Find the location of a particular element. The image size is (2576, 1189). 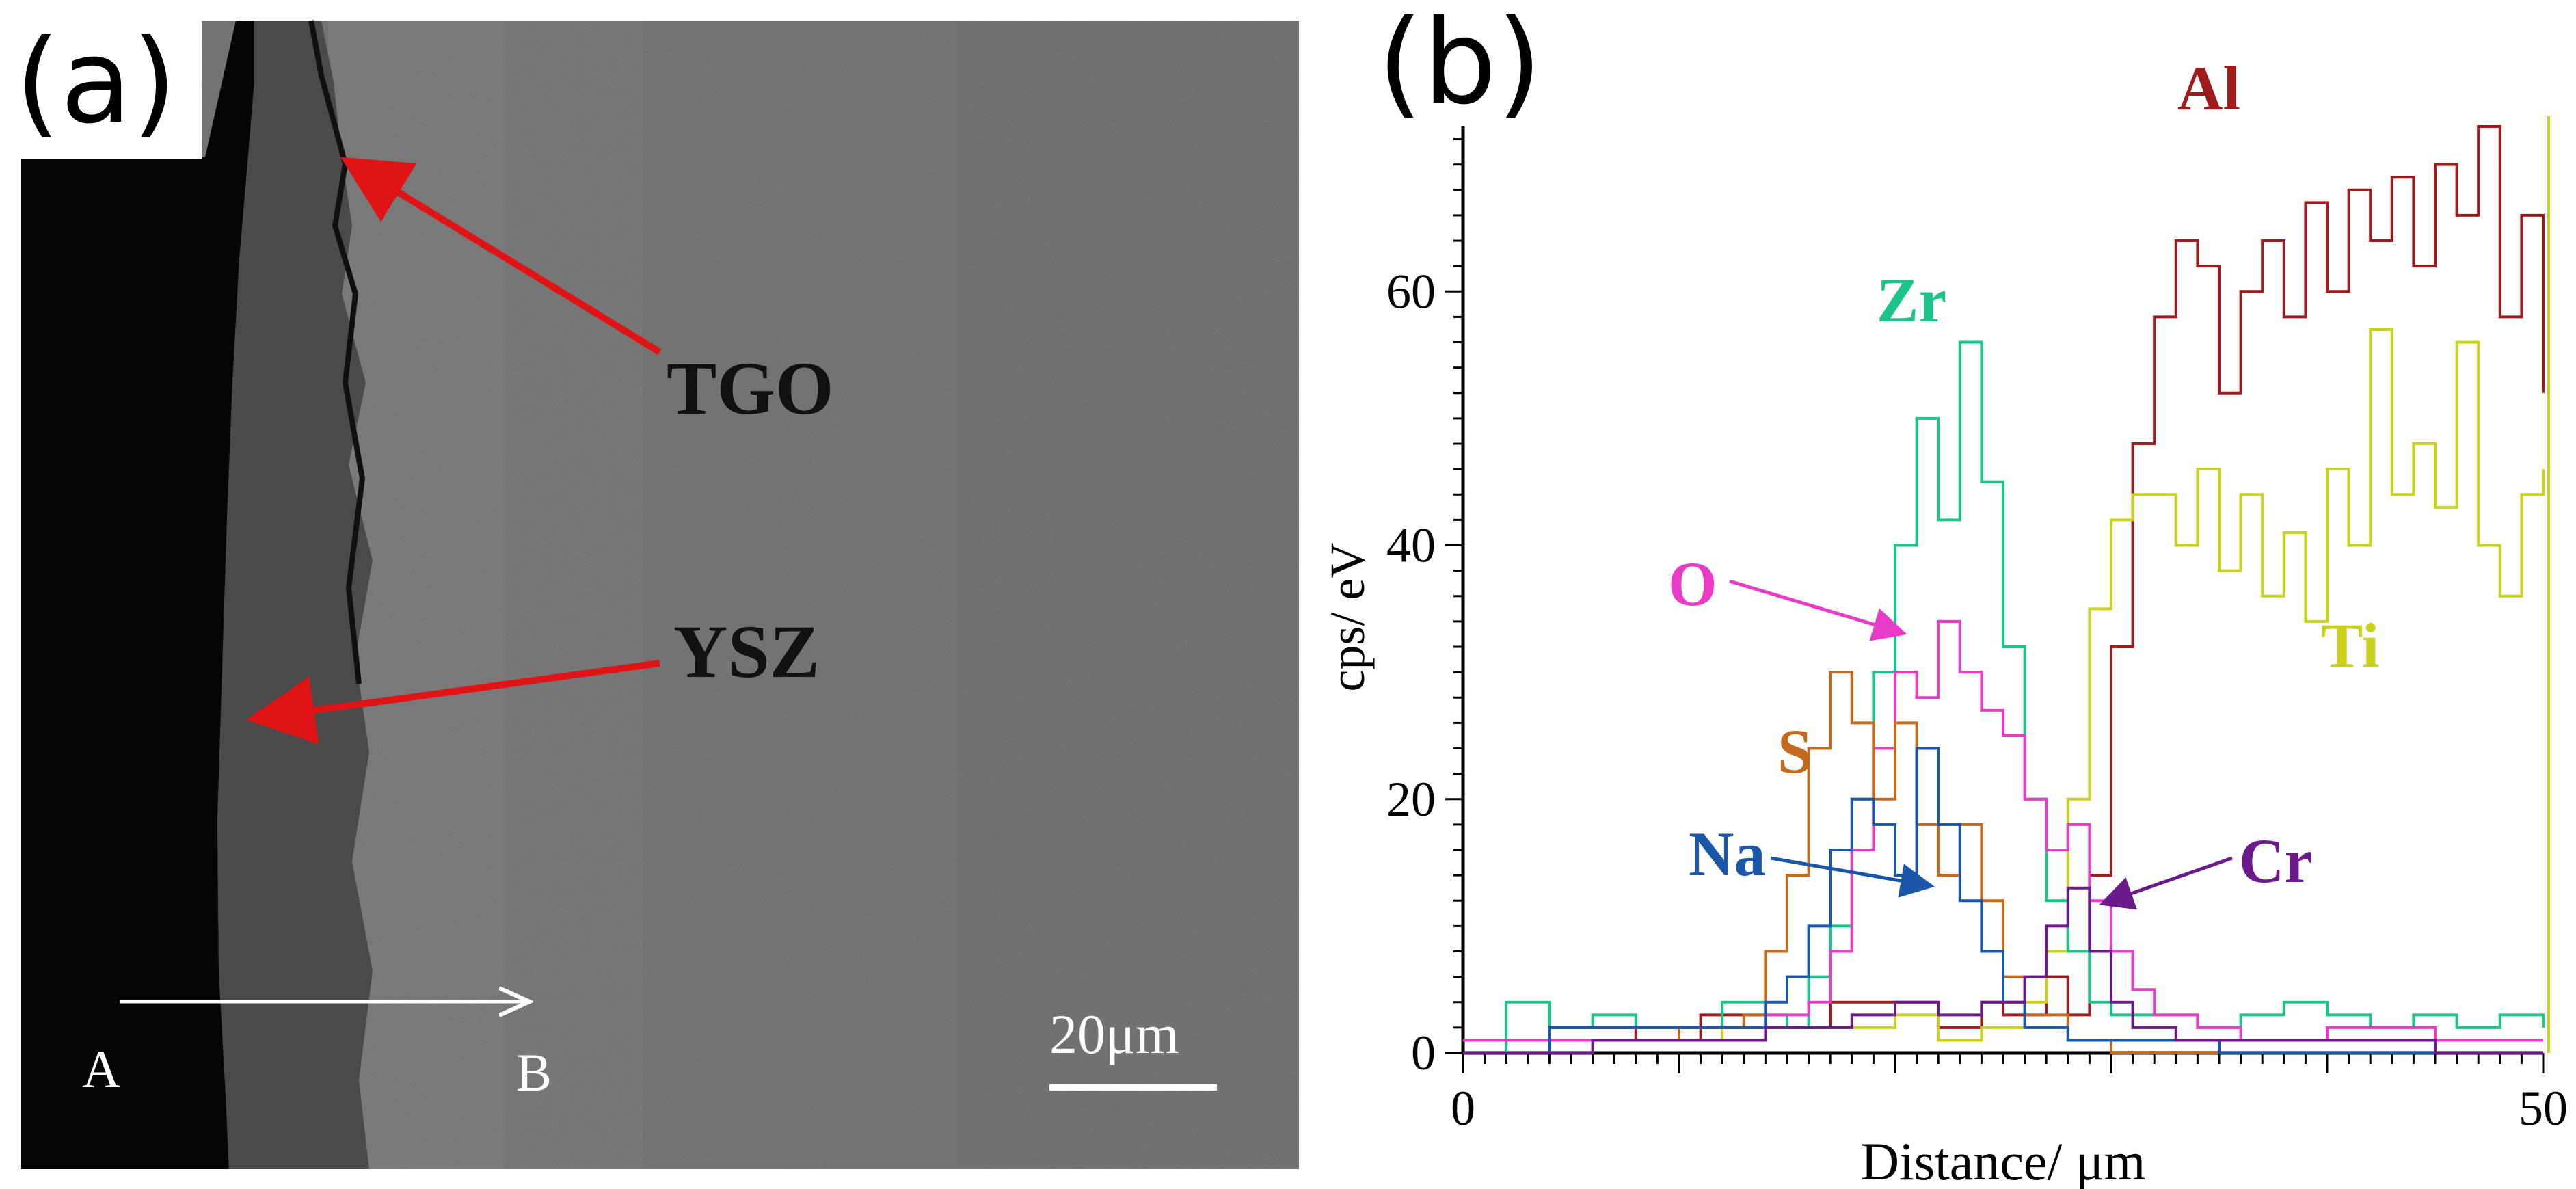

ysz-label: YSZ is located at coordinates (746, 651).